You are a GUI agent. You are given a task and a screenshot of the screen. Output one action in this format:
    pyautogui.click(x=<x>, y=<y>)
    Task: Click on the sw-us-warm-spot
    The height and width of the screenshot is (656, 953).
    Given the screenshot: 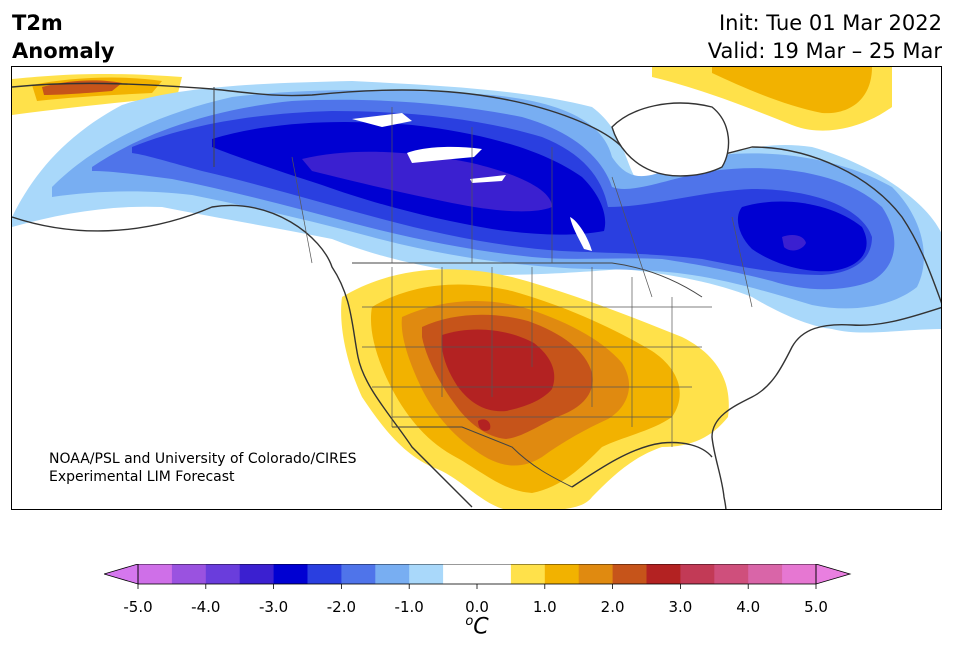 What is the action you would take?
    pyautogui.click(x=484, y=425)
    